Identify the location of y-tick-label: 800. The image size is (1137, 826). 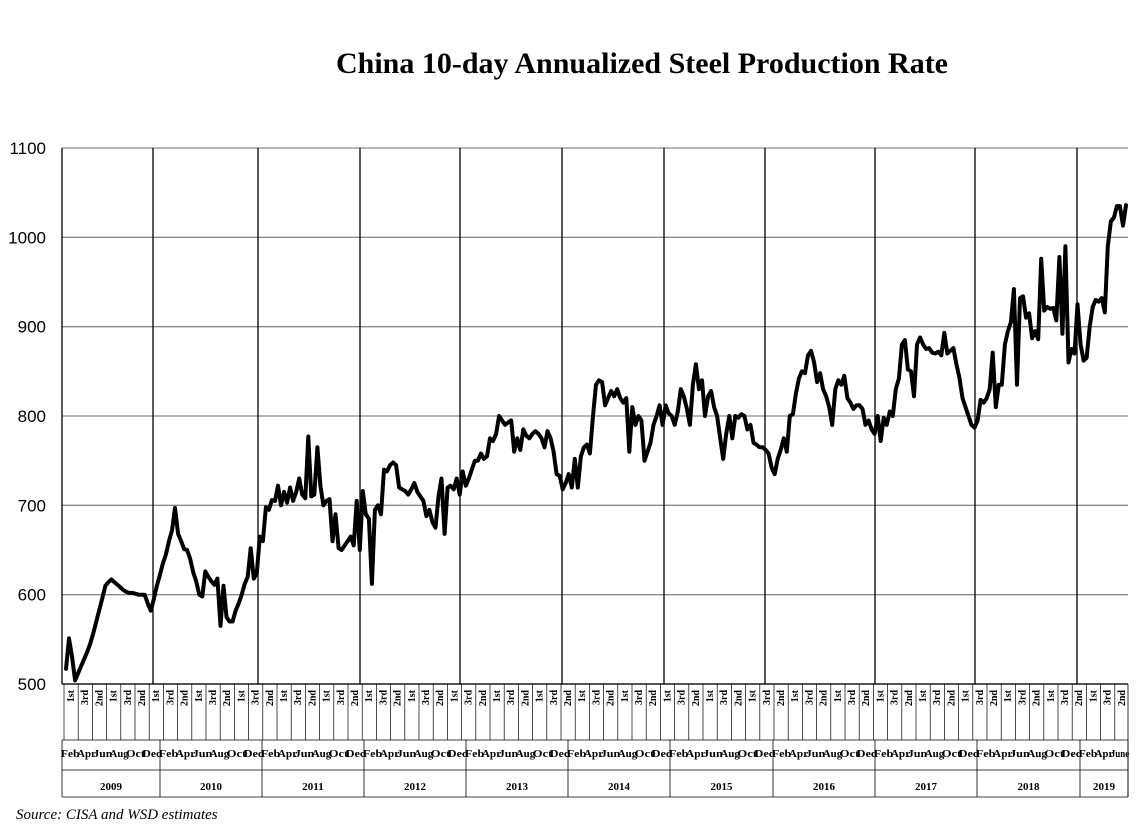
(32, 416).